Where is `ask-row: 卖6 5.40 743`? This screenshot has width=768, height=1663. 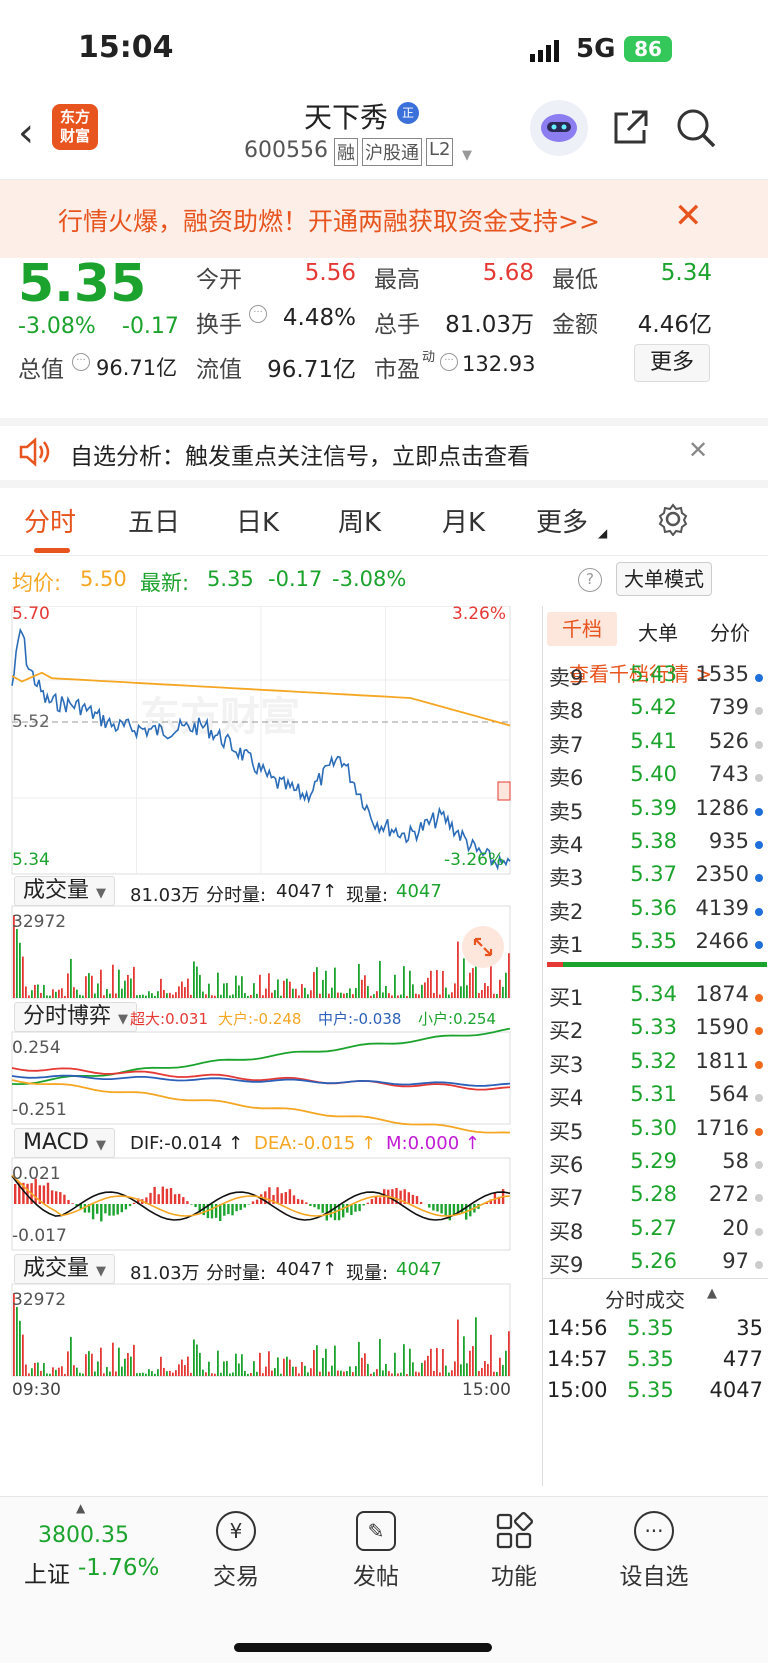
ask-row: 卖6 5.40 743 is located at coordinates (655, 779).